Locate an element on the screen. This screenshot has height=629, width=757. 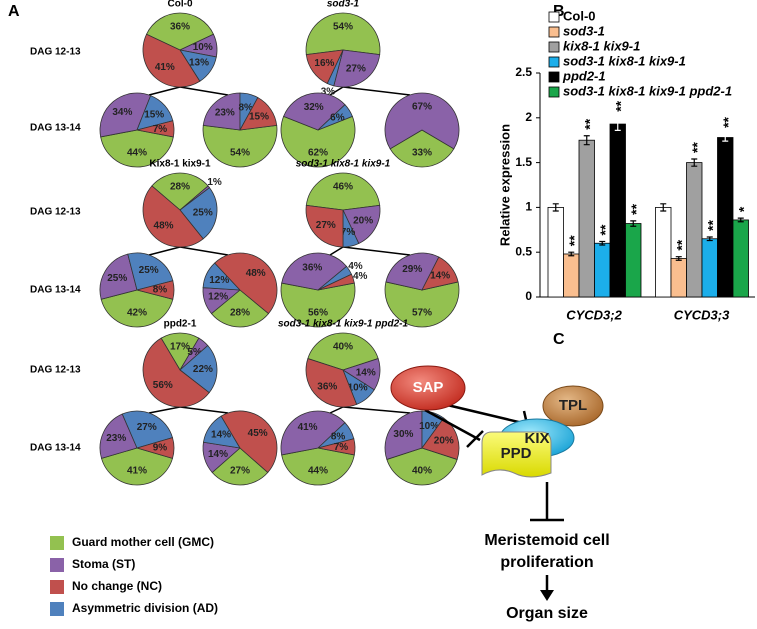
slice-label: 57% is located at coordinates (422, 313).